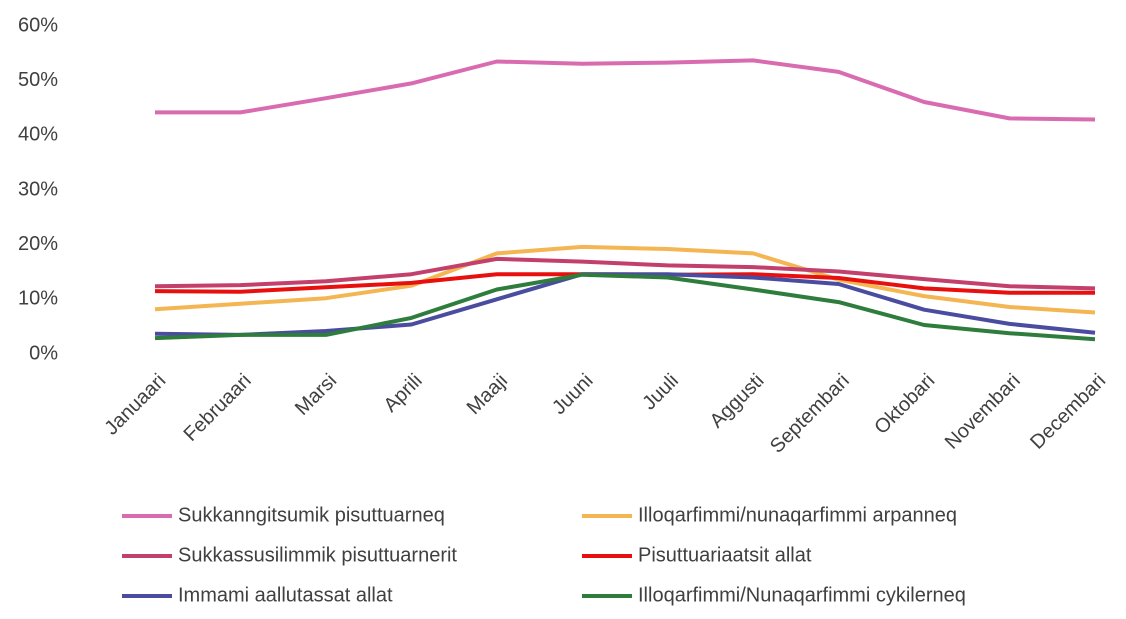 Image resolution: width=1126 pixels, height=619 pixels. What do you see at coordinates (38, 299) in the screenshot?
I see `y-tick-label: 10%` at bounding box center [38, 299].